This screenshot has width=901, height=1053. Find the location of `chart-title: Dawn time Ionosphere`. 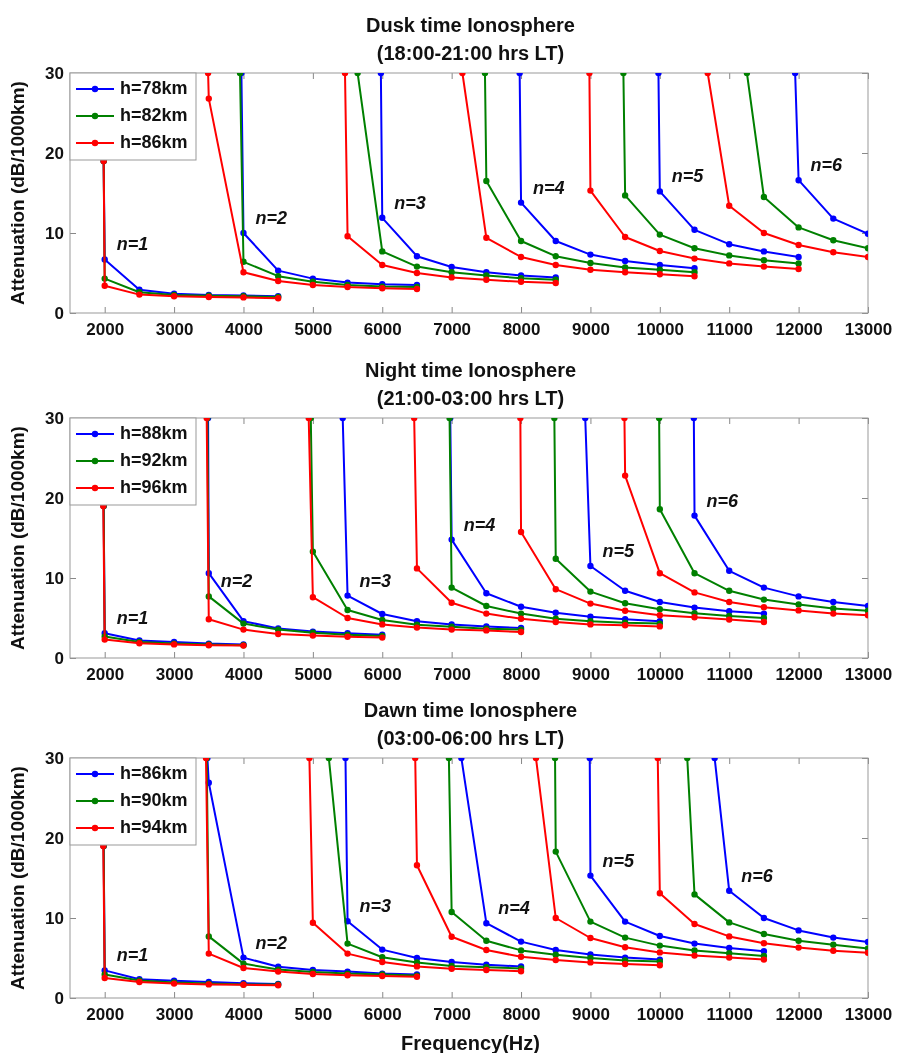

chart-title: Dawn time Ionosphere is located at coordinates (470, 710).